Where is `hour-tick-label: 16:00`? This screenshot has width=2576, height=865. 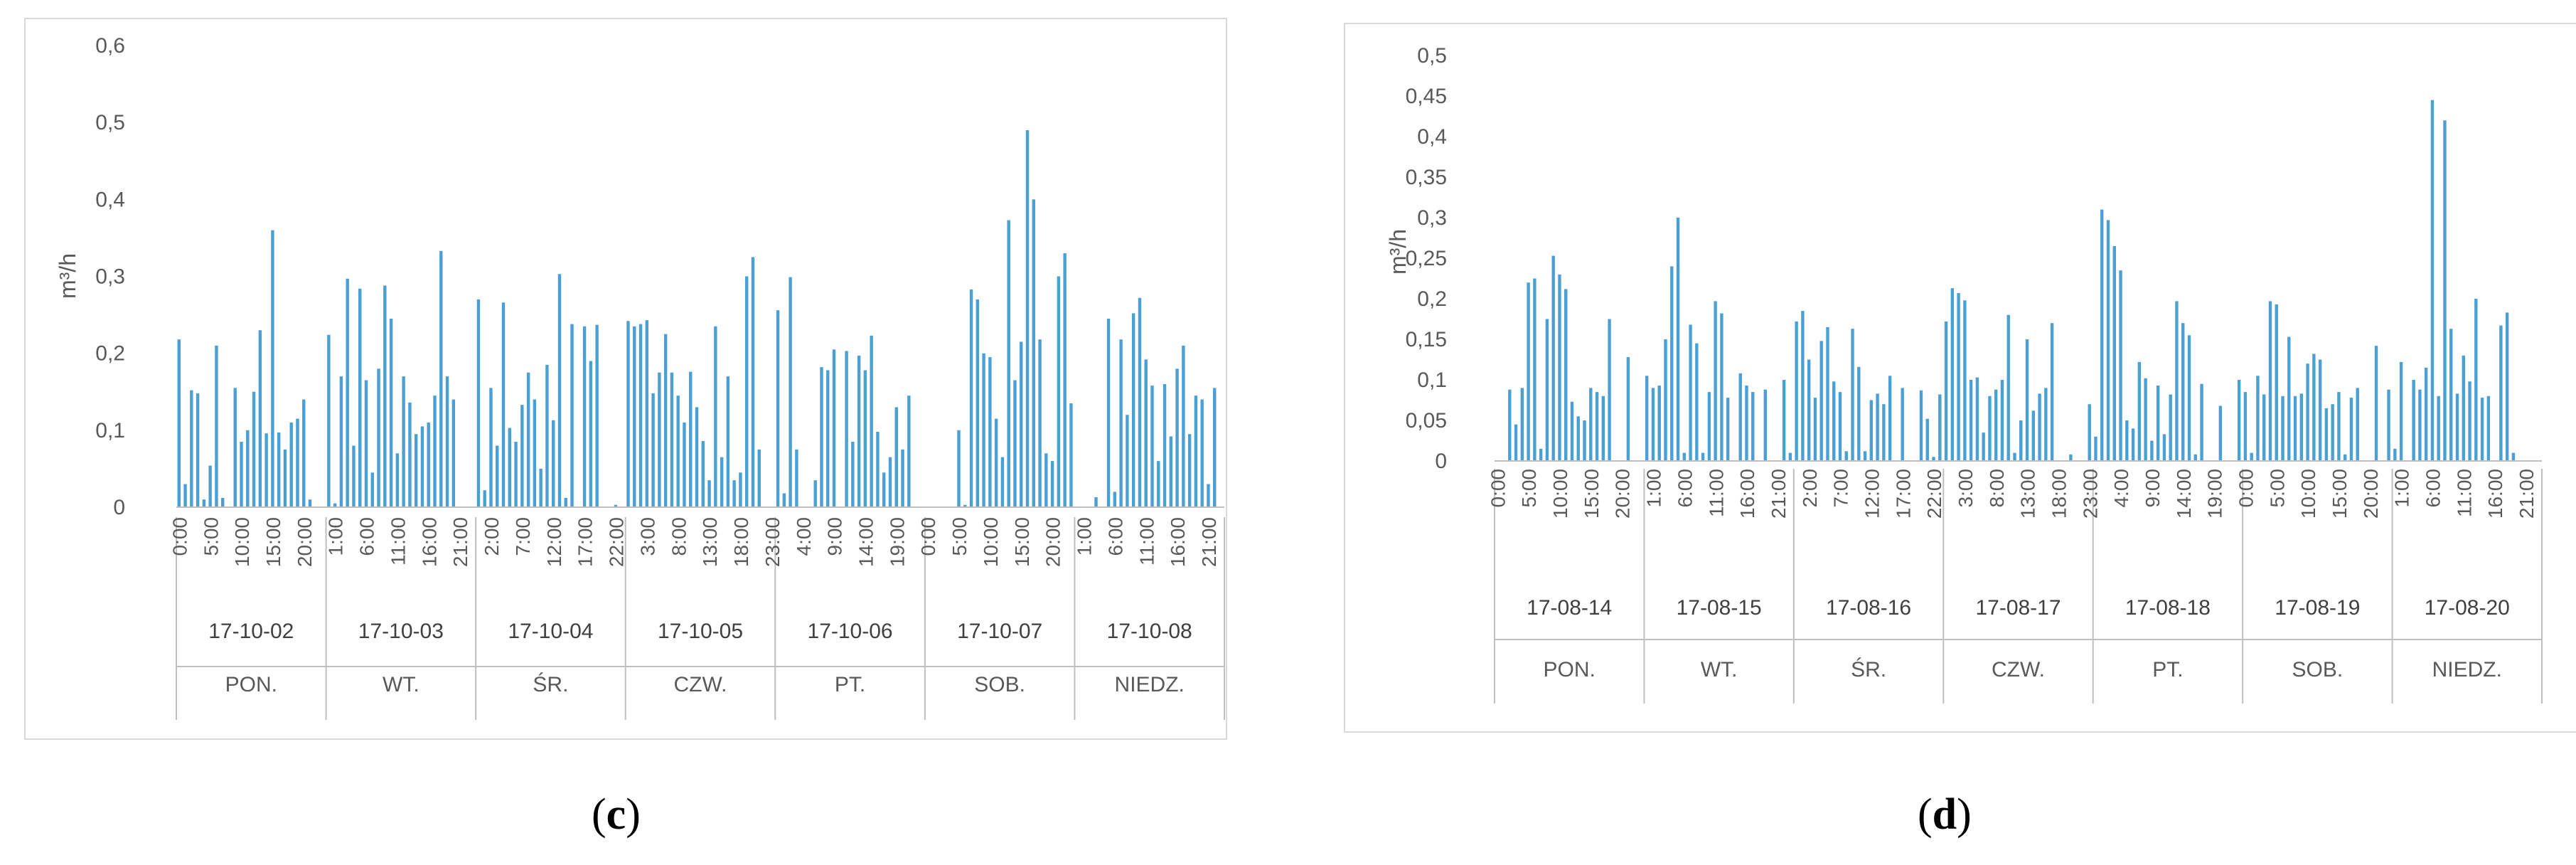 hour-tick-label: 16:00 is located at coordinates (1178, 542).